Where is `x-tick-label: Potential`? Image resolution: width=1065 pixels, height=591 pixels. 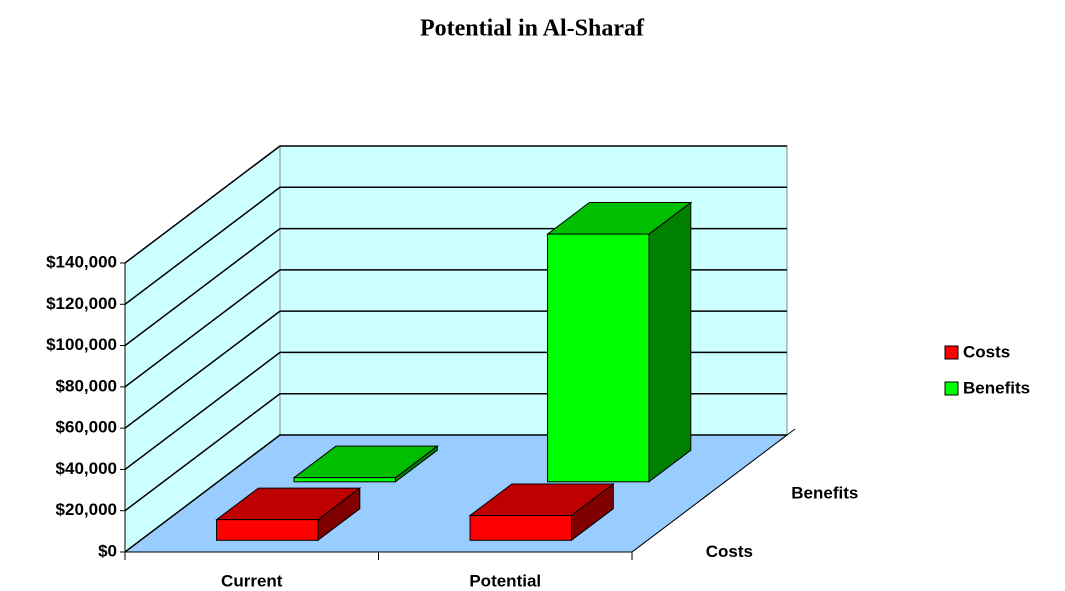
x-tick-label: Potential is located at coordinates (505, 580).